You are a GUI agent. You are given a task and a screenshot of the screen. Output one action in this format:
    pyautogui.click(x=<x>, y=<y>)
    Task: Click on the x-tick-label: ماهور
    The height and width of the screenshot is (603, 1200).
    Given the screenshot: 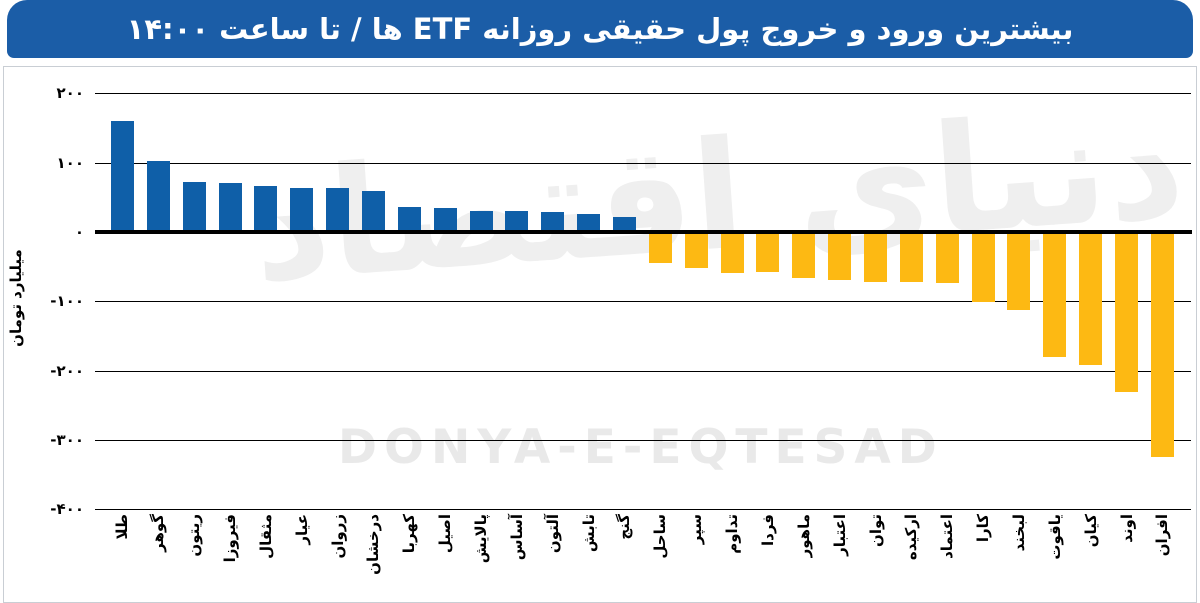 What is the action you would take?
    pyautogui.click(x=803, y=536)
    